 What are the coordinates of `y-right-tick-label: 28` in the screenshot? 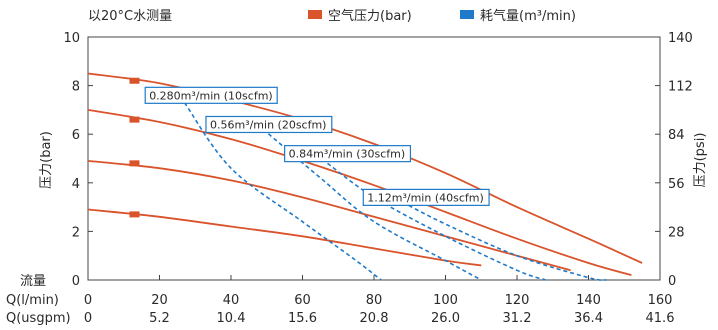 It's located at (676, 232).